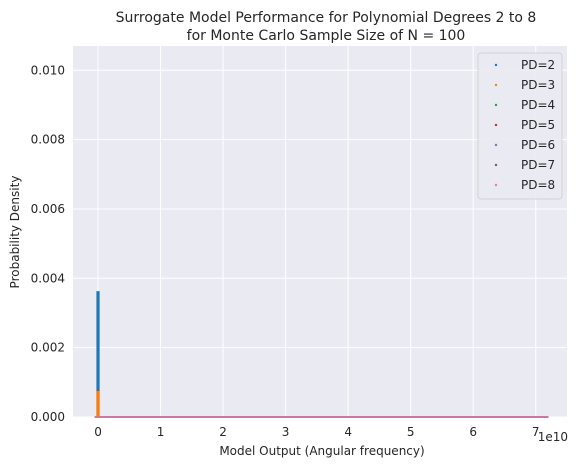 Image resolution: width=578 pixels, height=467 pixels. What do you see at coordinates (48, 348) in the screenshot?
I see `y-tick-label: 0.002` at bounding box center [48, 348].